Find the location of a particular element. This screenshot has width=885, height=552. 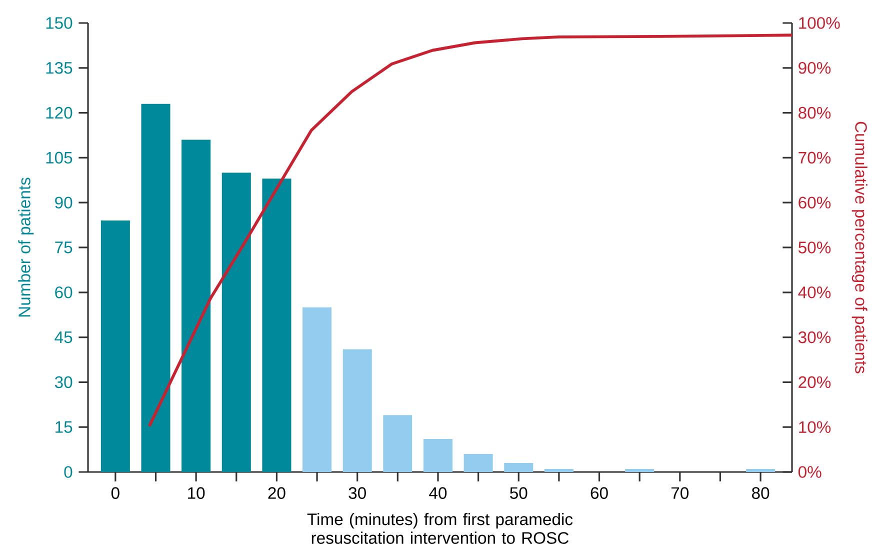

x-tick-label: 30 is located at coordinates (357, 493).